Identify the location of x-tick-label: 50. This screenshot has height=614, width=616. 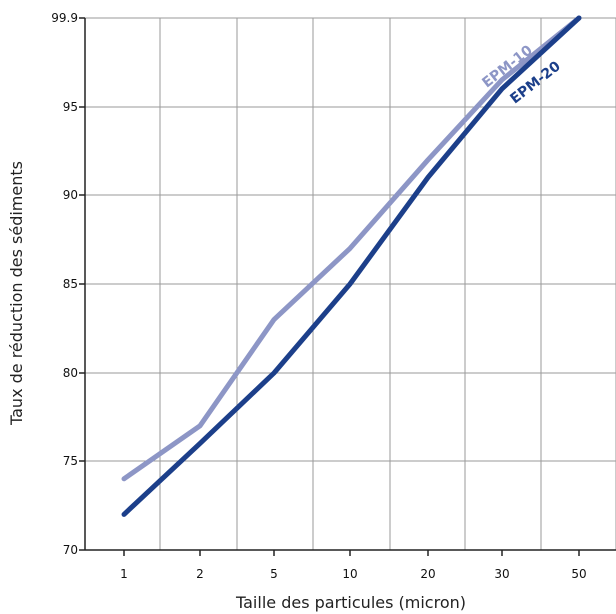
(578, 574).